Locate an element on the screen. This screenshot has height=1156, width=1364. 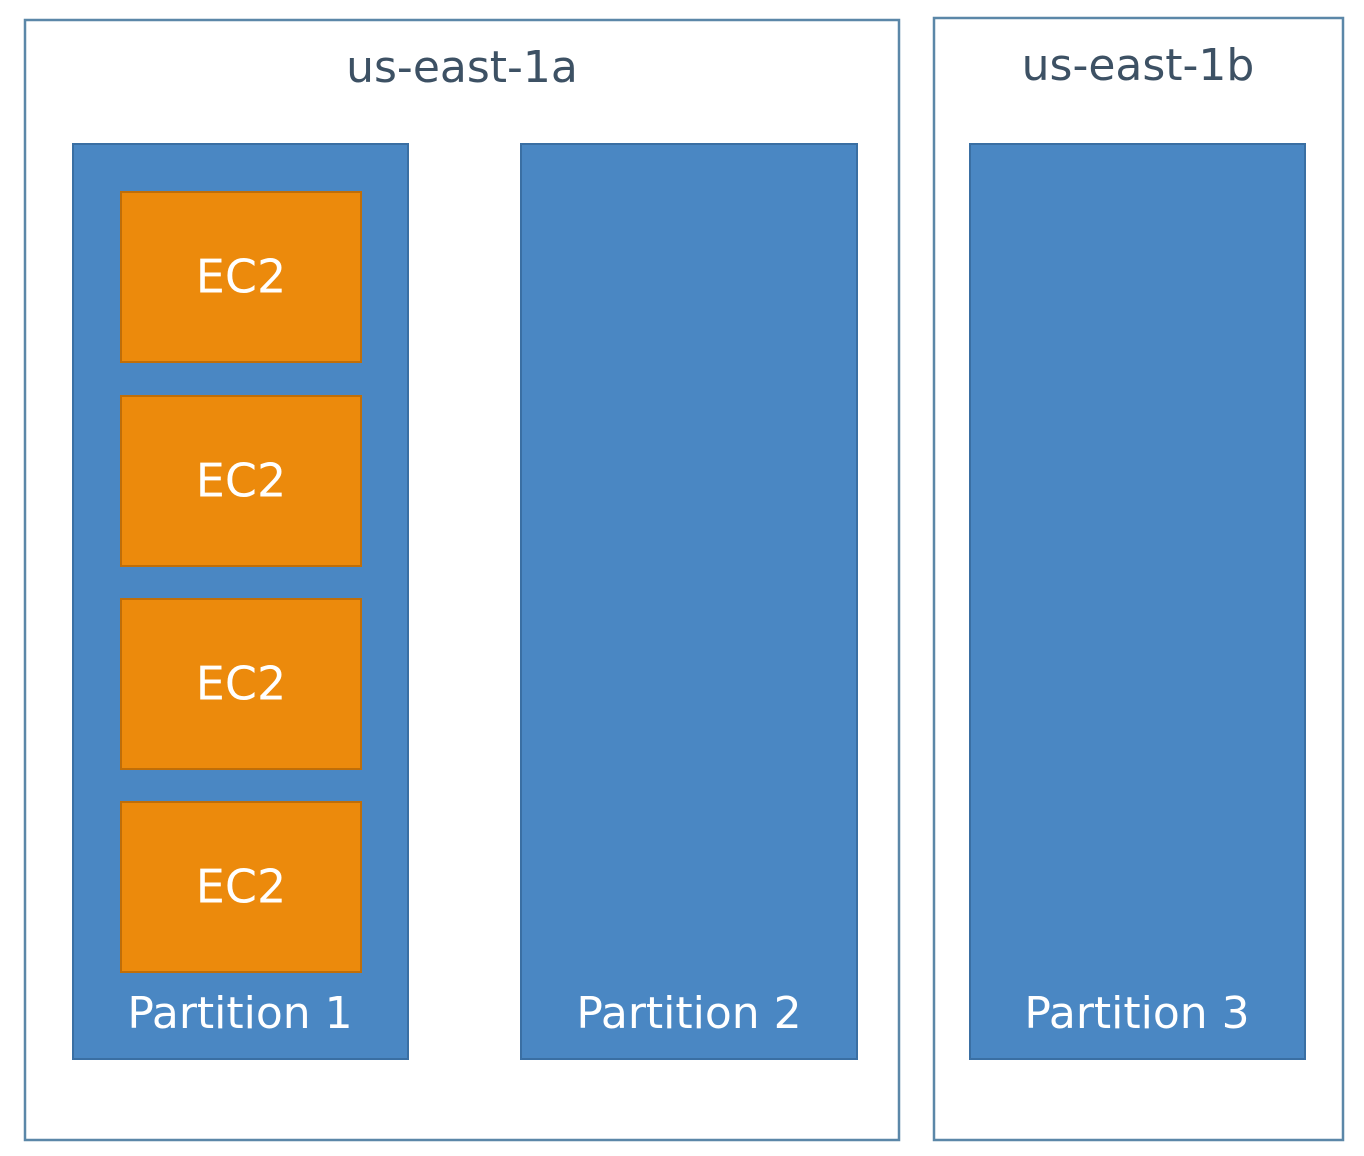
partition-label: Partition 3 is located at coordinates (1136, 1013).